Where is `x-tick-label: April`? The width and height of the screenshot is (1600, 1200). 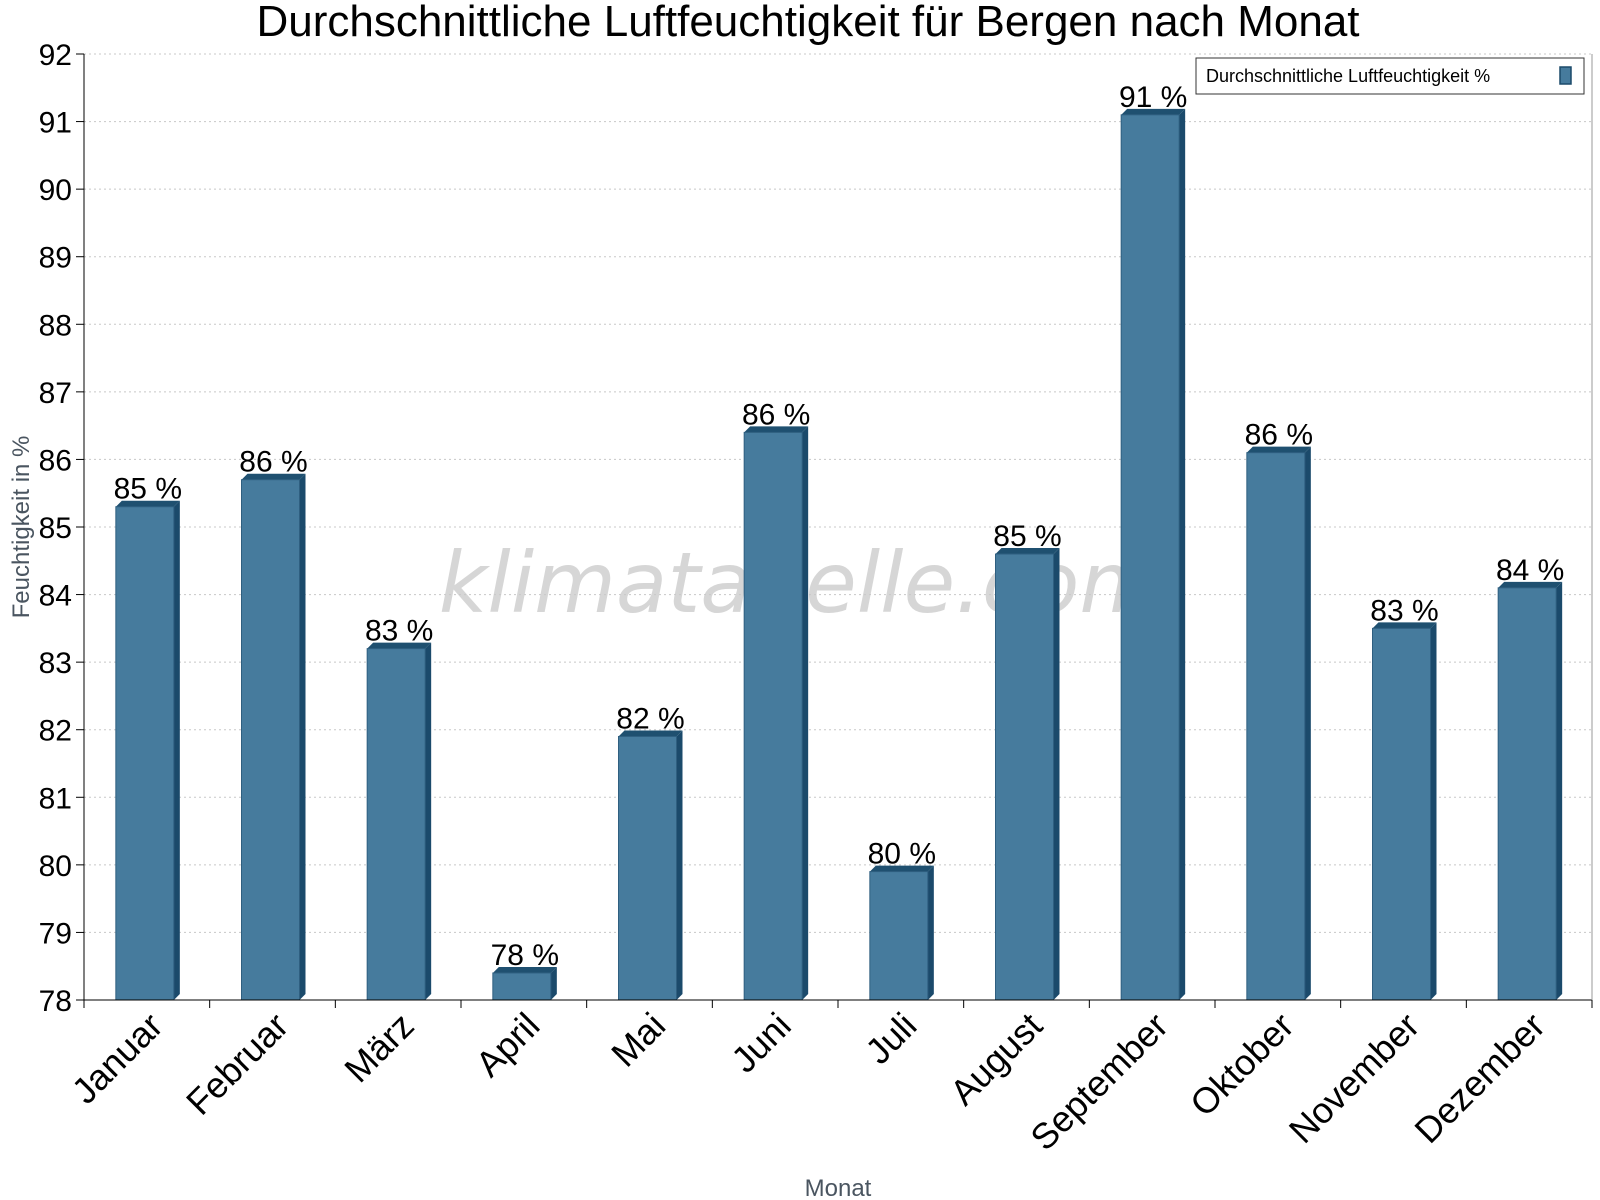
x-tick-label: April is located at coordinates (508, 1045).